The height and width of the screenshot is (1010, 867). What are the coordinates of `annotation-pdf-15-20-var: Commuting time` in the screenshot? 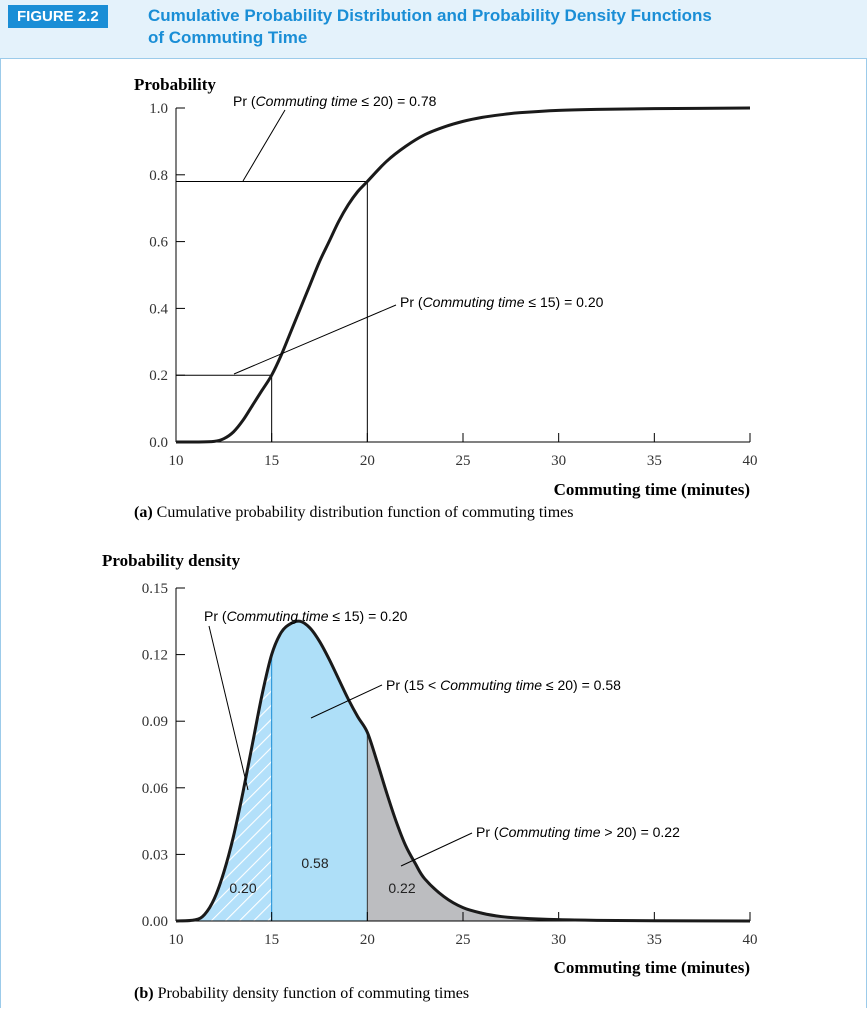 It's located at (491, 685).